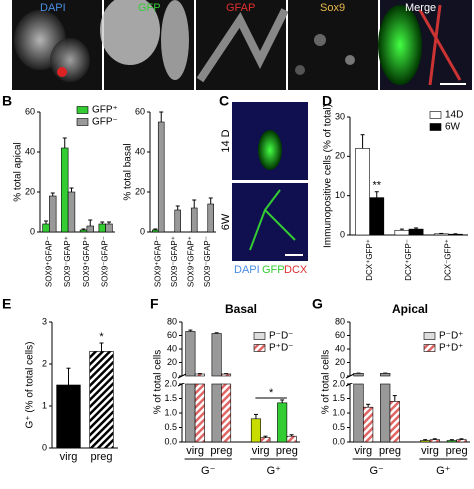 The image size is (474, 489). What do you see at coordinates (369, 260) in the screenshot?
I see `x-tick-label: DCX⁺GFP⁺` at bounding box center [369, 260].